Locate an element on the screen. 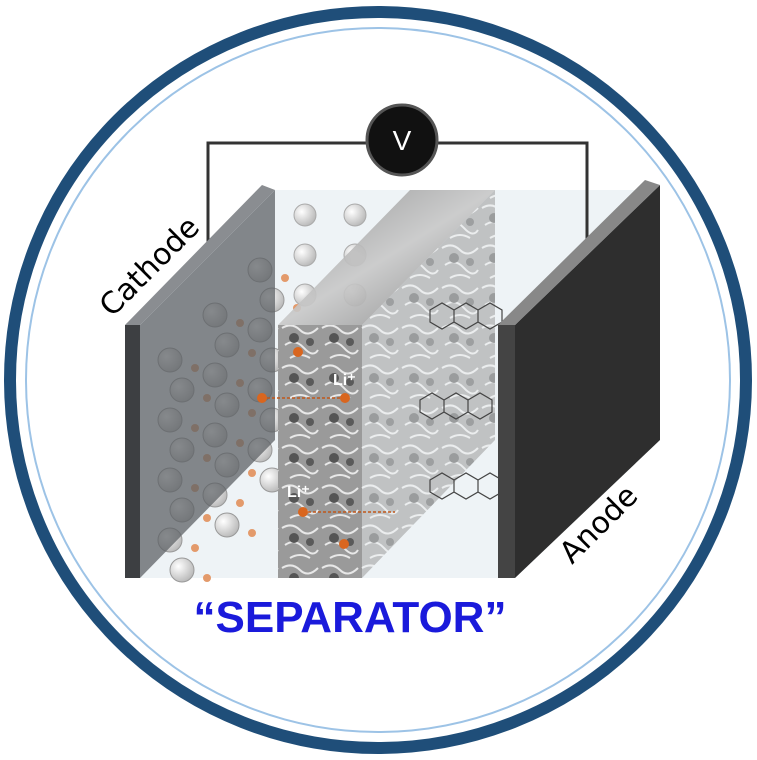 The image size is (757, 760). separator-side is located at coordinates (428, 384).